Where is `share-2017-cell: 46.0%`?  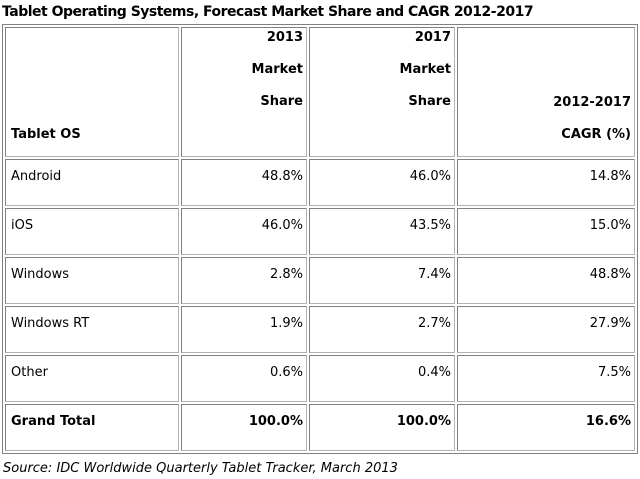
share-2017-cell: 46.0% is located at coordinates (382, 182).